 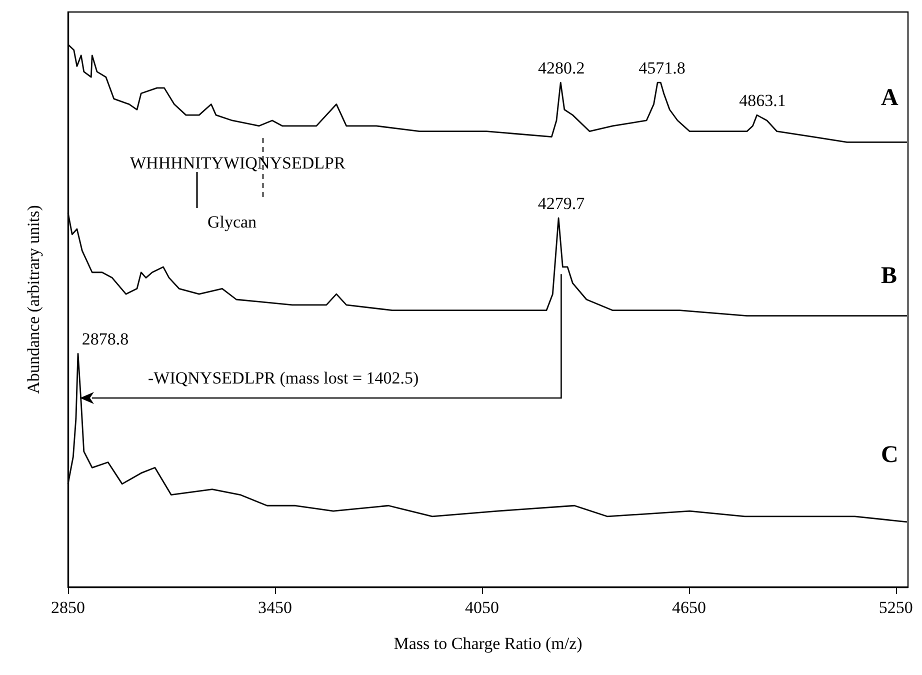 I want to click on annotation: 2878.8, so click(x=105, y=339).